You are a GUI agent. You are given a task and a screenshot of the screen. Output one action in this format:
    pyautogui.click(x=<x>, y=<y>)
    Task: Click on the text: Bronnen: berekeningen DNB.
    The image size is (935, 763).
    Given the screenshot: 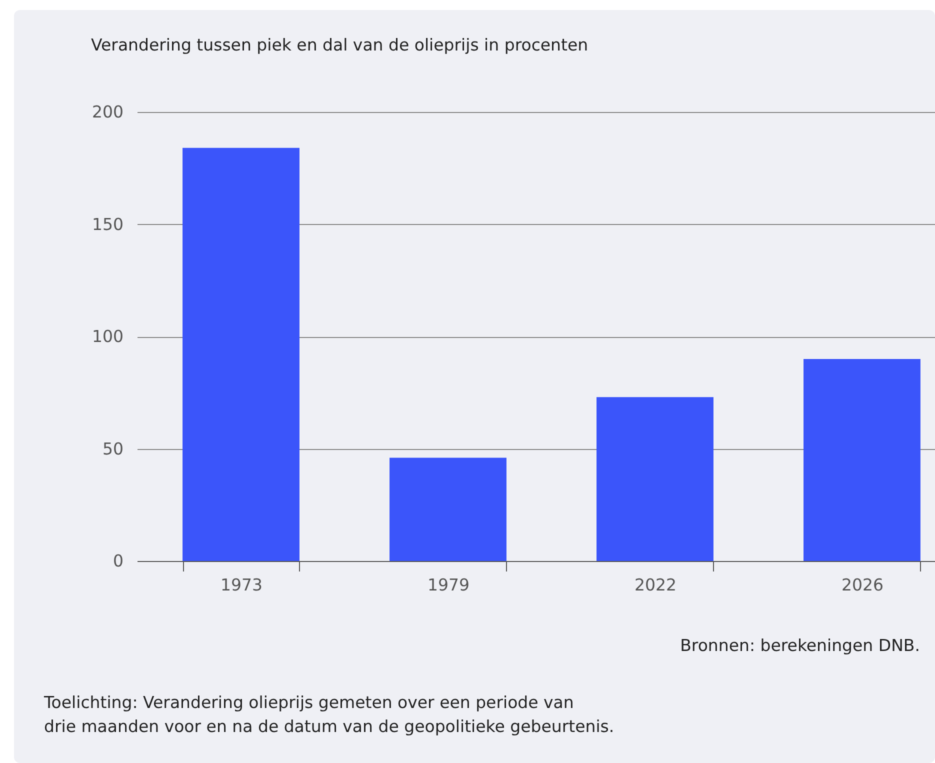 What is the action you would take?
    pyautogui.click(x=800, y=646)
    